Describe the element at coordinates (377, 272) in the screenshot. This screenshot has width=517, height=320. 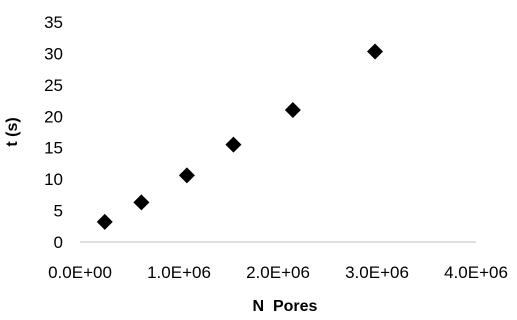
I see `x-tick-label: 3.0E+06` at that location.